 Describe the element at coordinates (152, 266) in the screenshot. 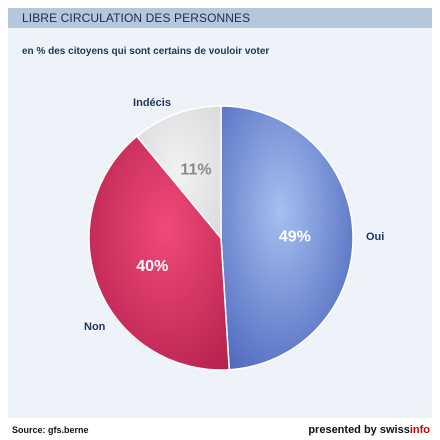

I see `slice-value-non: 40%` at that location.